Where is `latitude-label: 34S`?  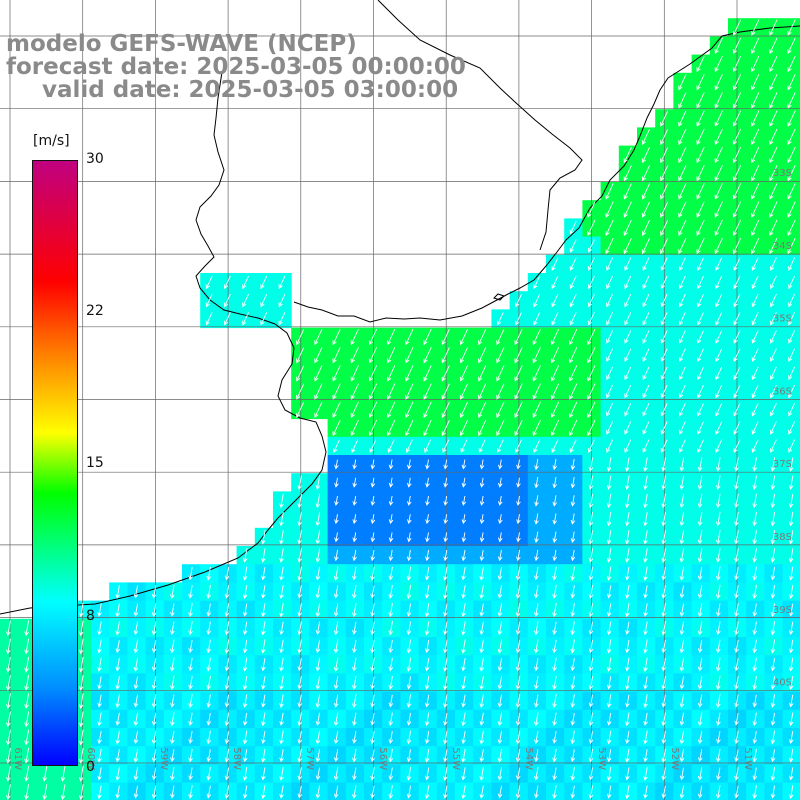 latitude-label: 34S is located at coordinates (782, 246).